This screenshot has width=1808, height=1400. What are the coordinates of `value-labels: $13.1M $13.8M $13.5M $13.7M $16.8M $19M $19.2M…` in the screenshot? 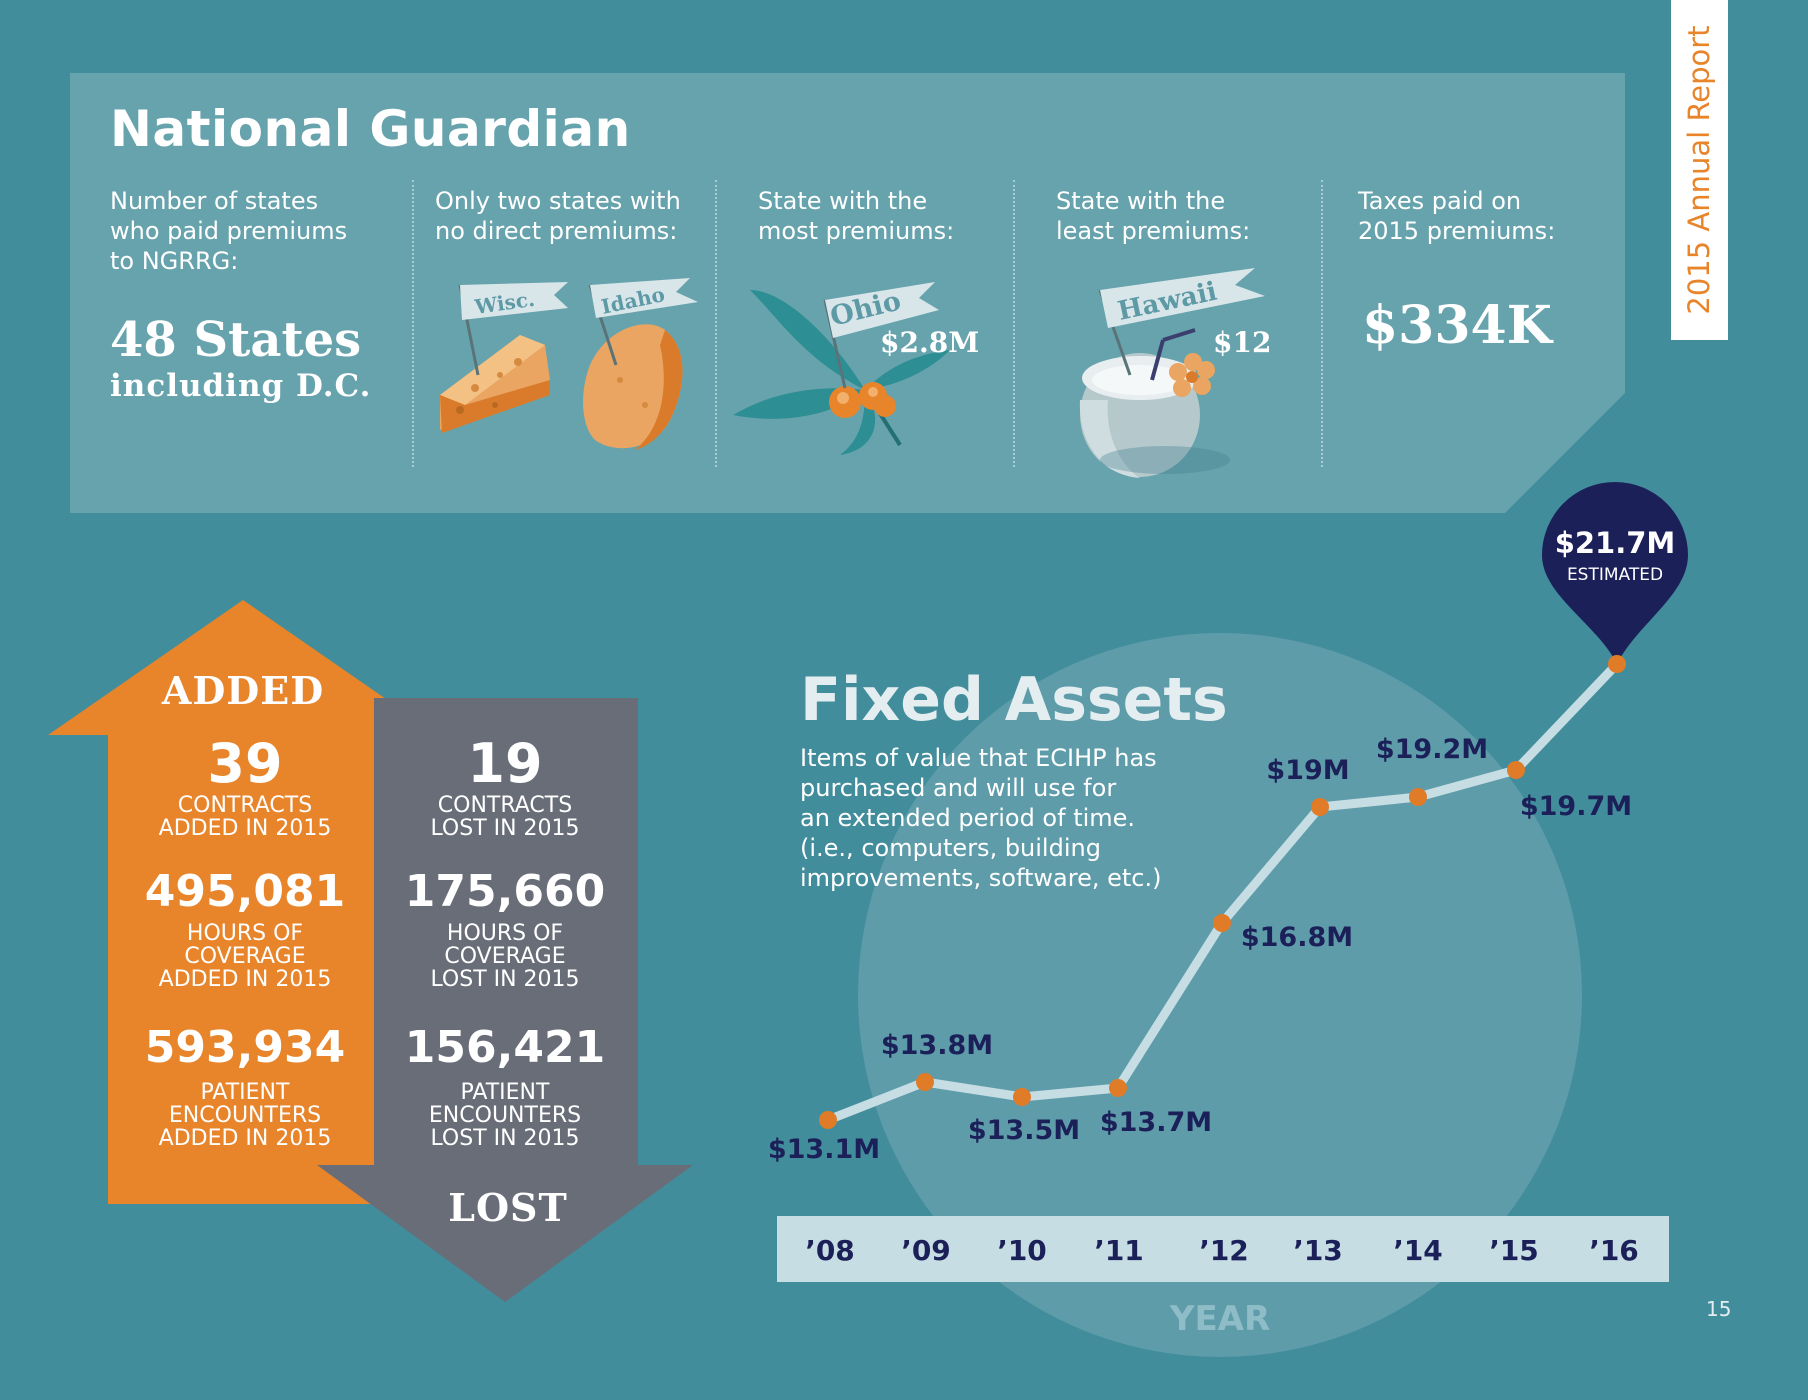 It's located at (1200, 949).